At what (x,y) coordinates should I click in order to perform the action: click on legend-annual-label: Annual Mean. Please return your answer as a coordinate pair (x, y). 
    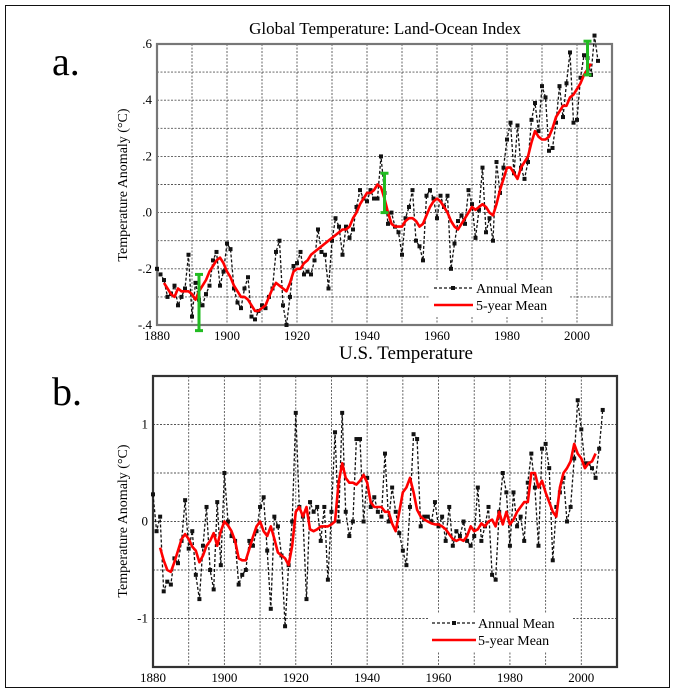
    Looking at the image, I should click on (516, 624).